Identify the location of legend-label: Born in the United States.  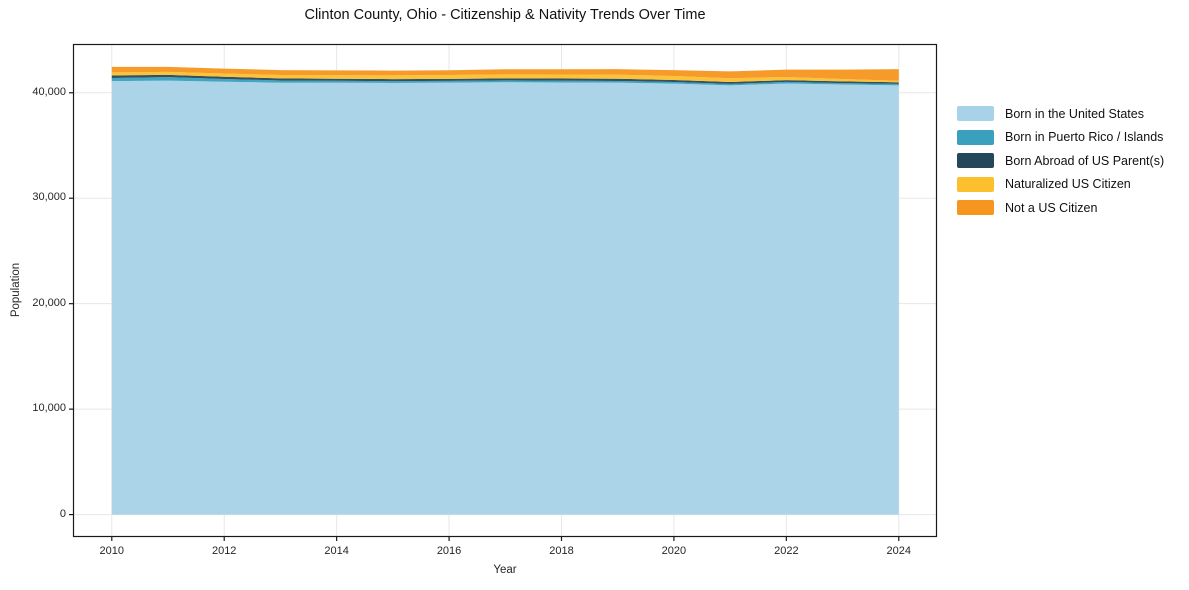
(1074, 113).